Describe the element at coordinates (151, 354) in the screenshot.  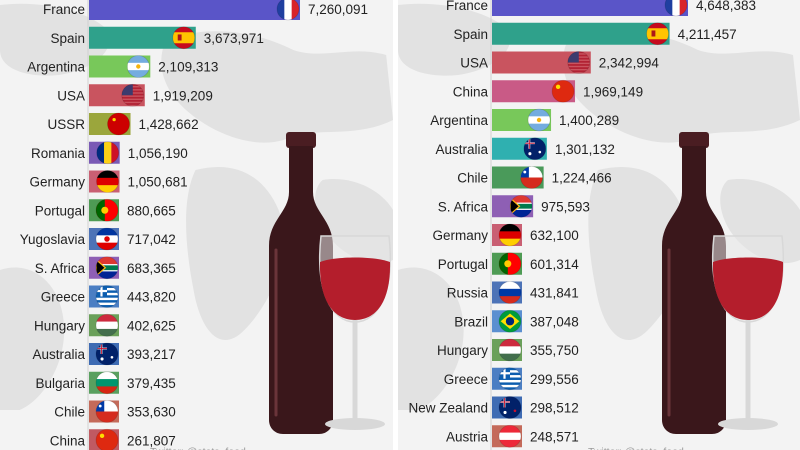
I see `value-label: 393,217` at that location.